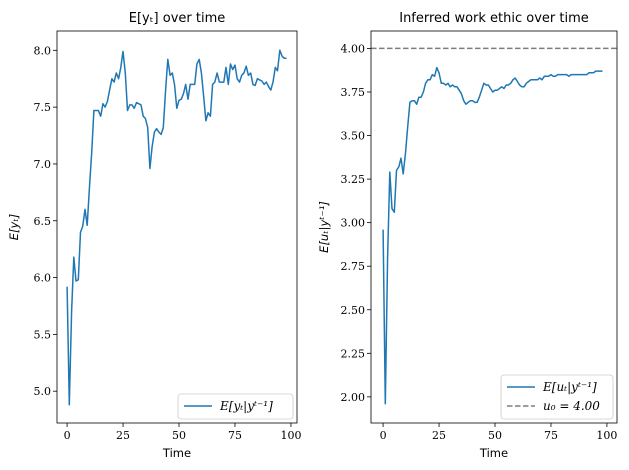  What do you see at coordinates (571, 406) in the screenshot?
I see `legend-label: u₀ = 4.00` at bounding box center [571, 406].